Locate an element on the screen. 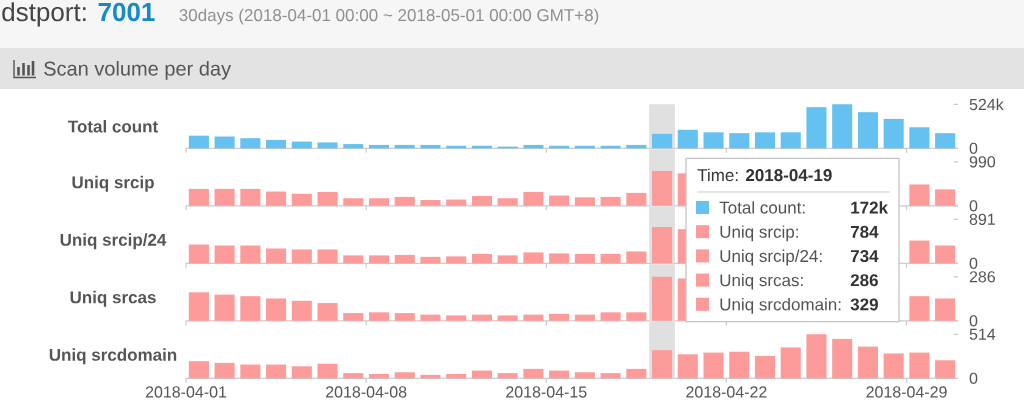 Image resolution: width=1024 pixels, height=411 pixels. y-axis-title: Uniq srcas is located at coordinates (113, 298).